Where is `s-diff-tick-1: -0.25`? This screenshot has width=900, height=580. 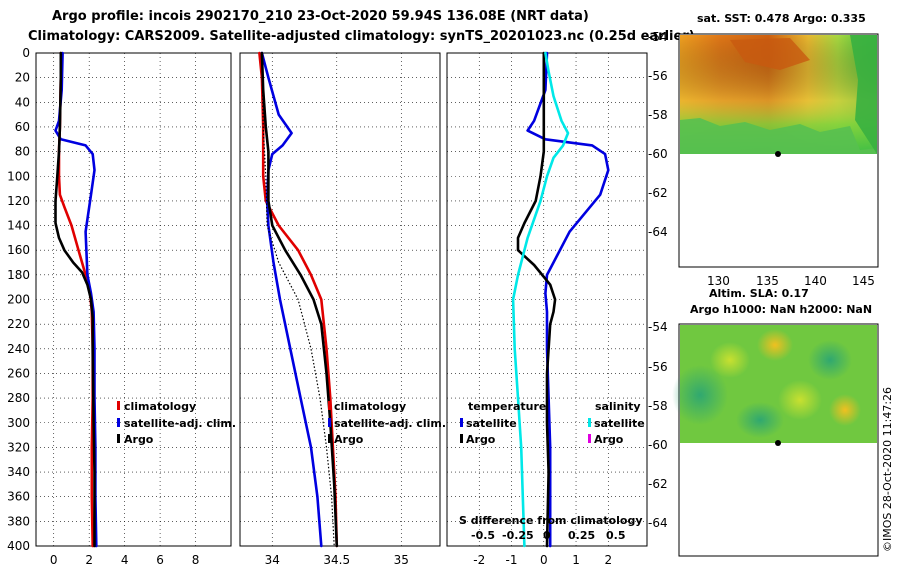
s-diff-tick-1: -0.25 is located at coordinates (518, 535).